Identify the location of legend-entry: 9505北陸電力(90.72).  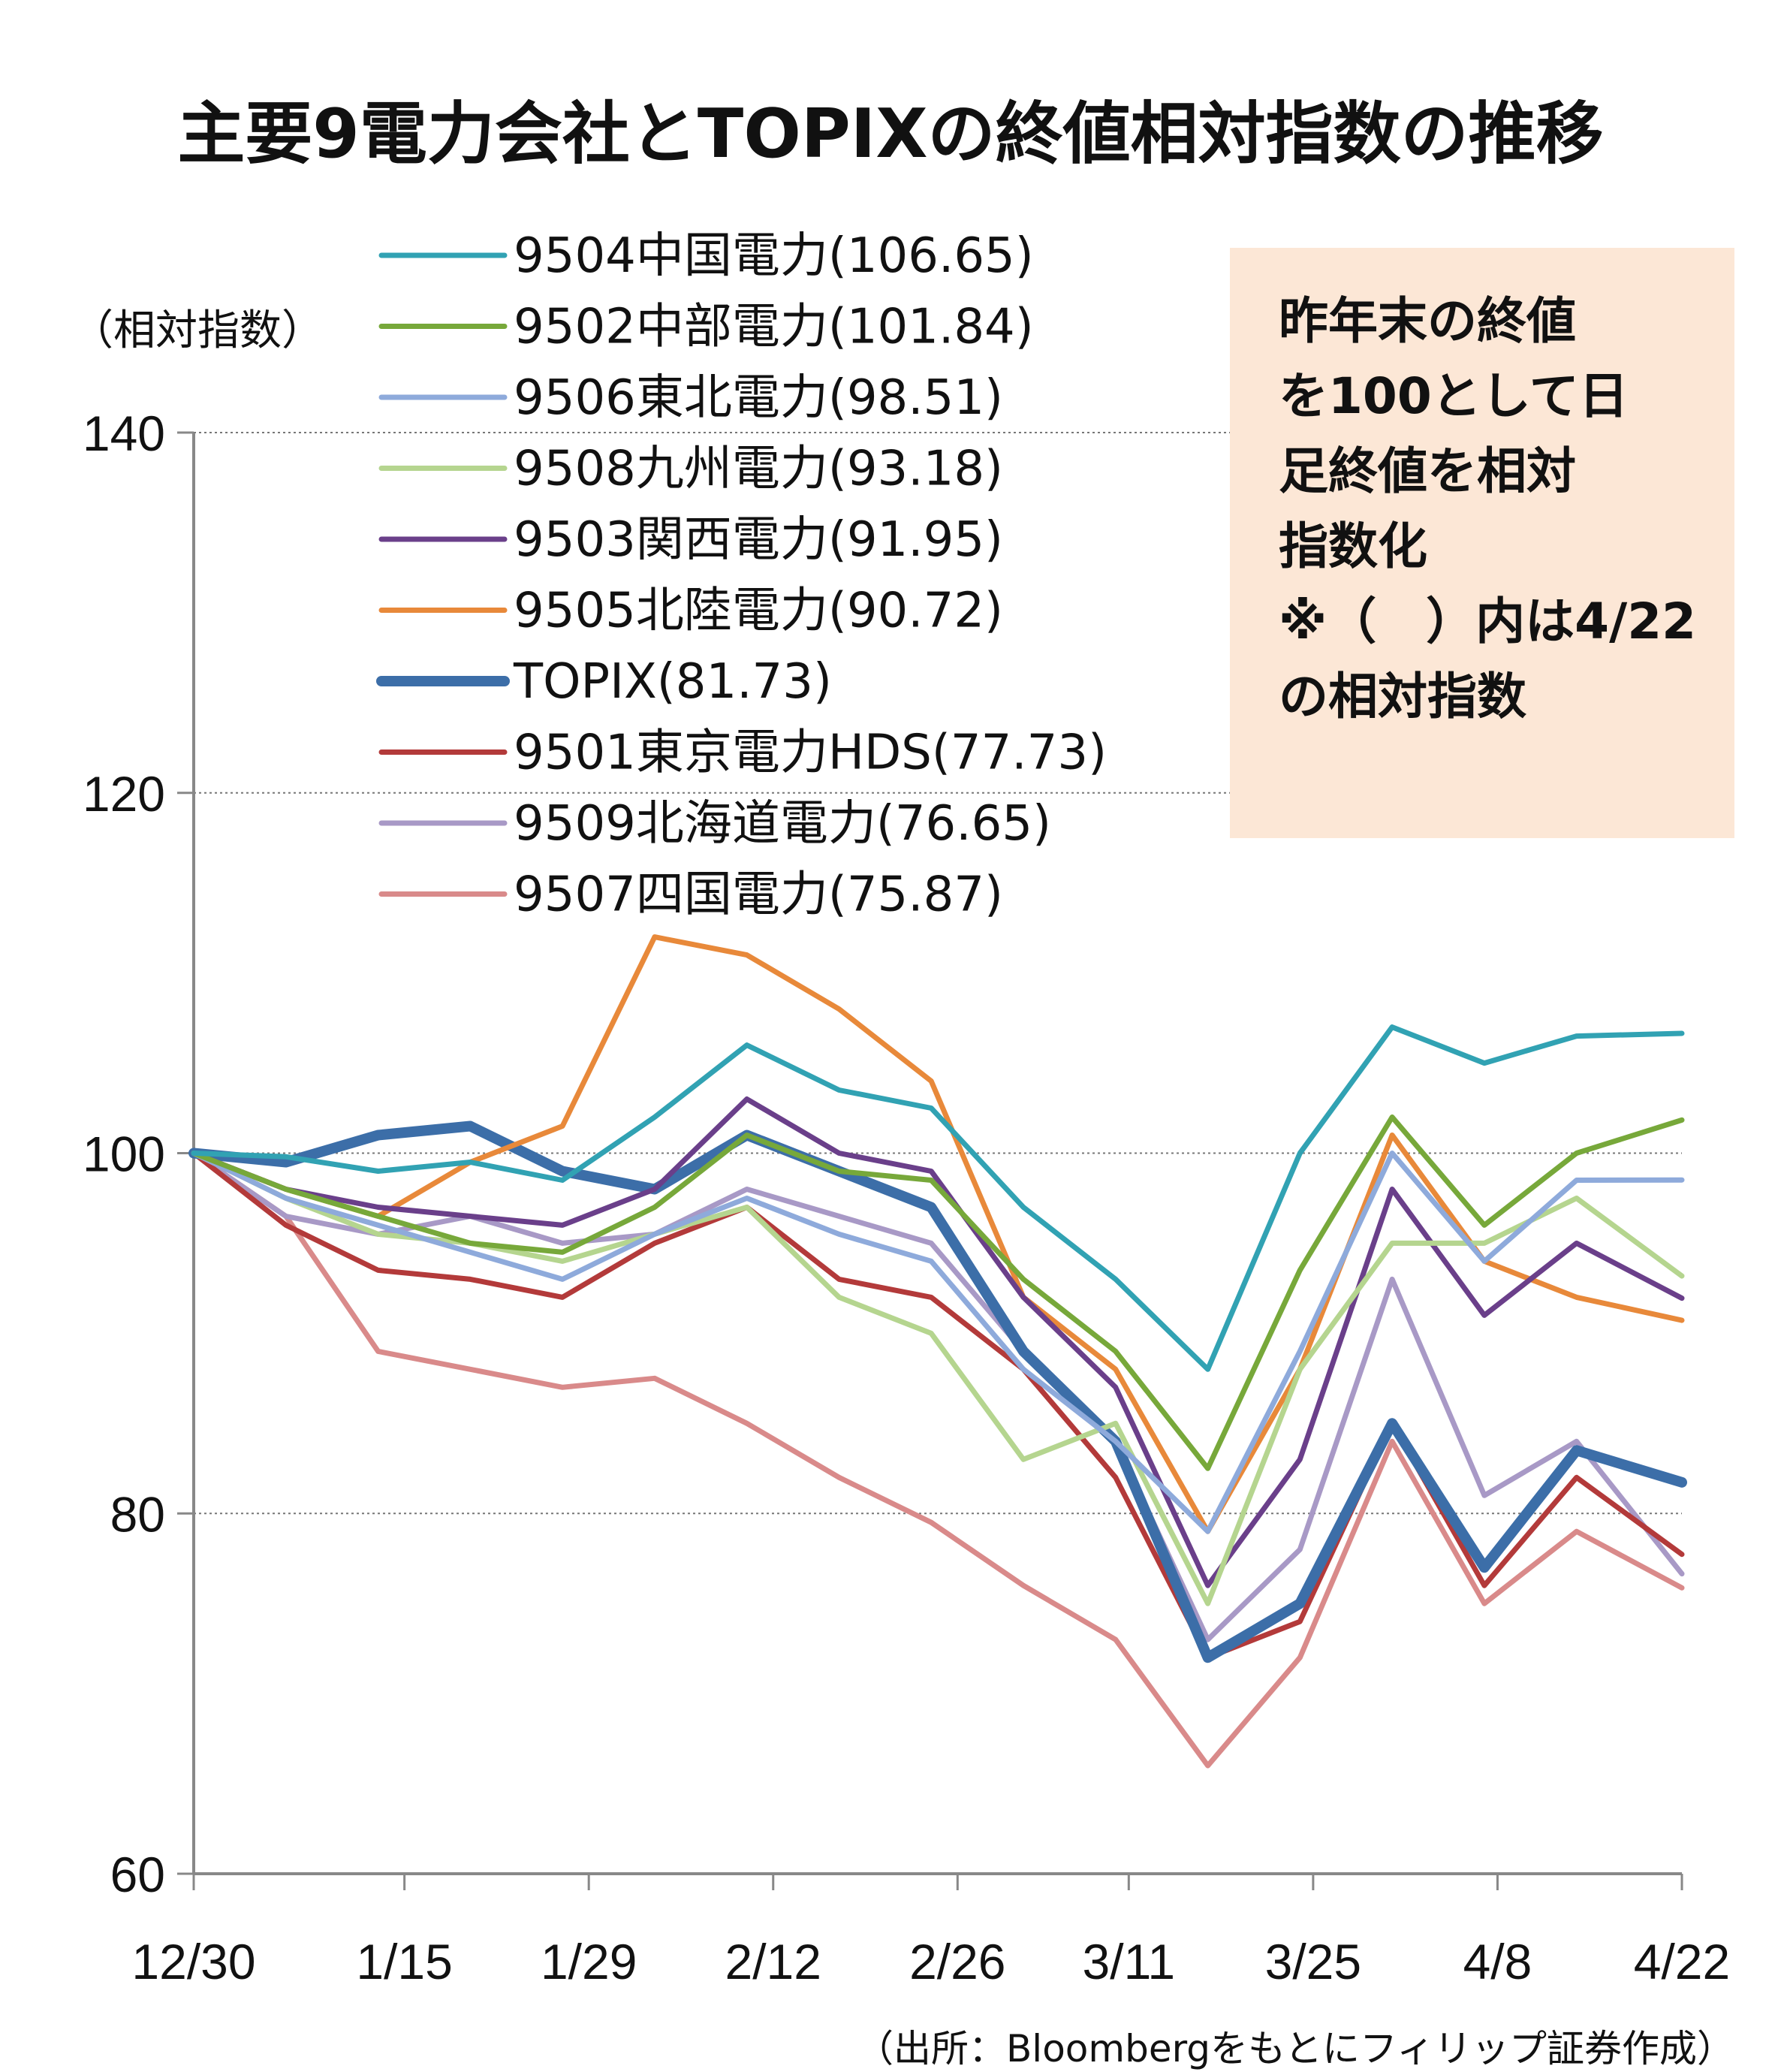
(758, 611).